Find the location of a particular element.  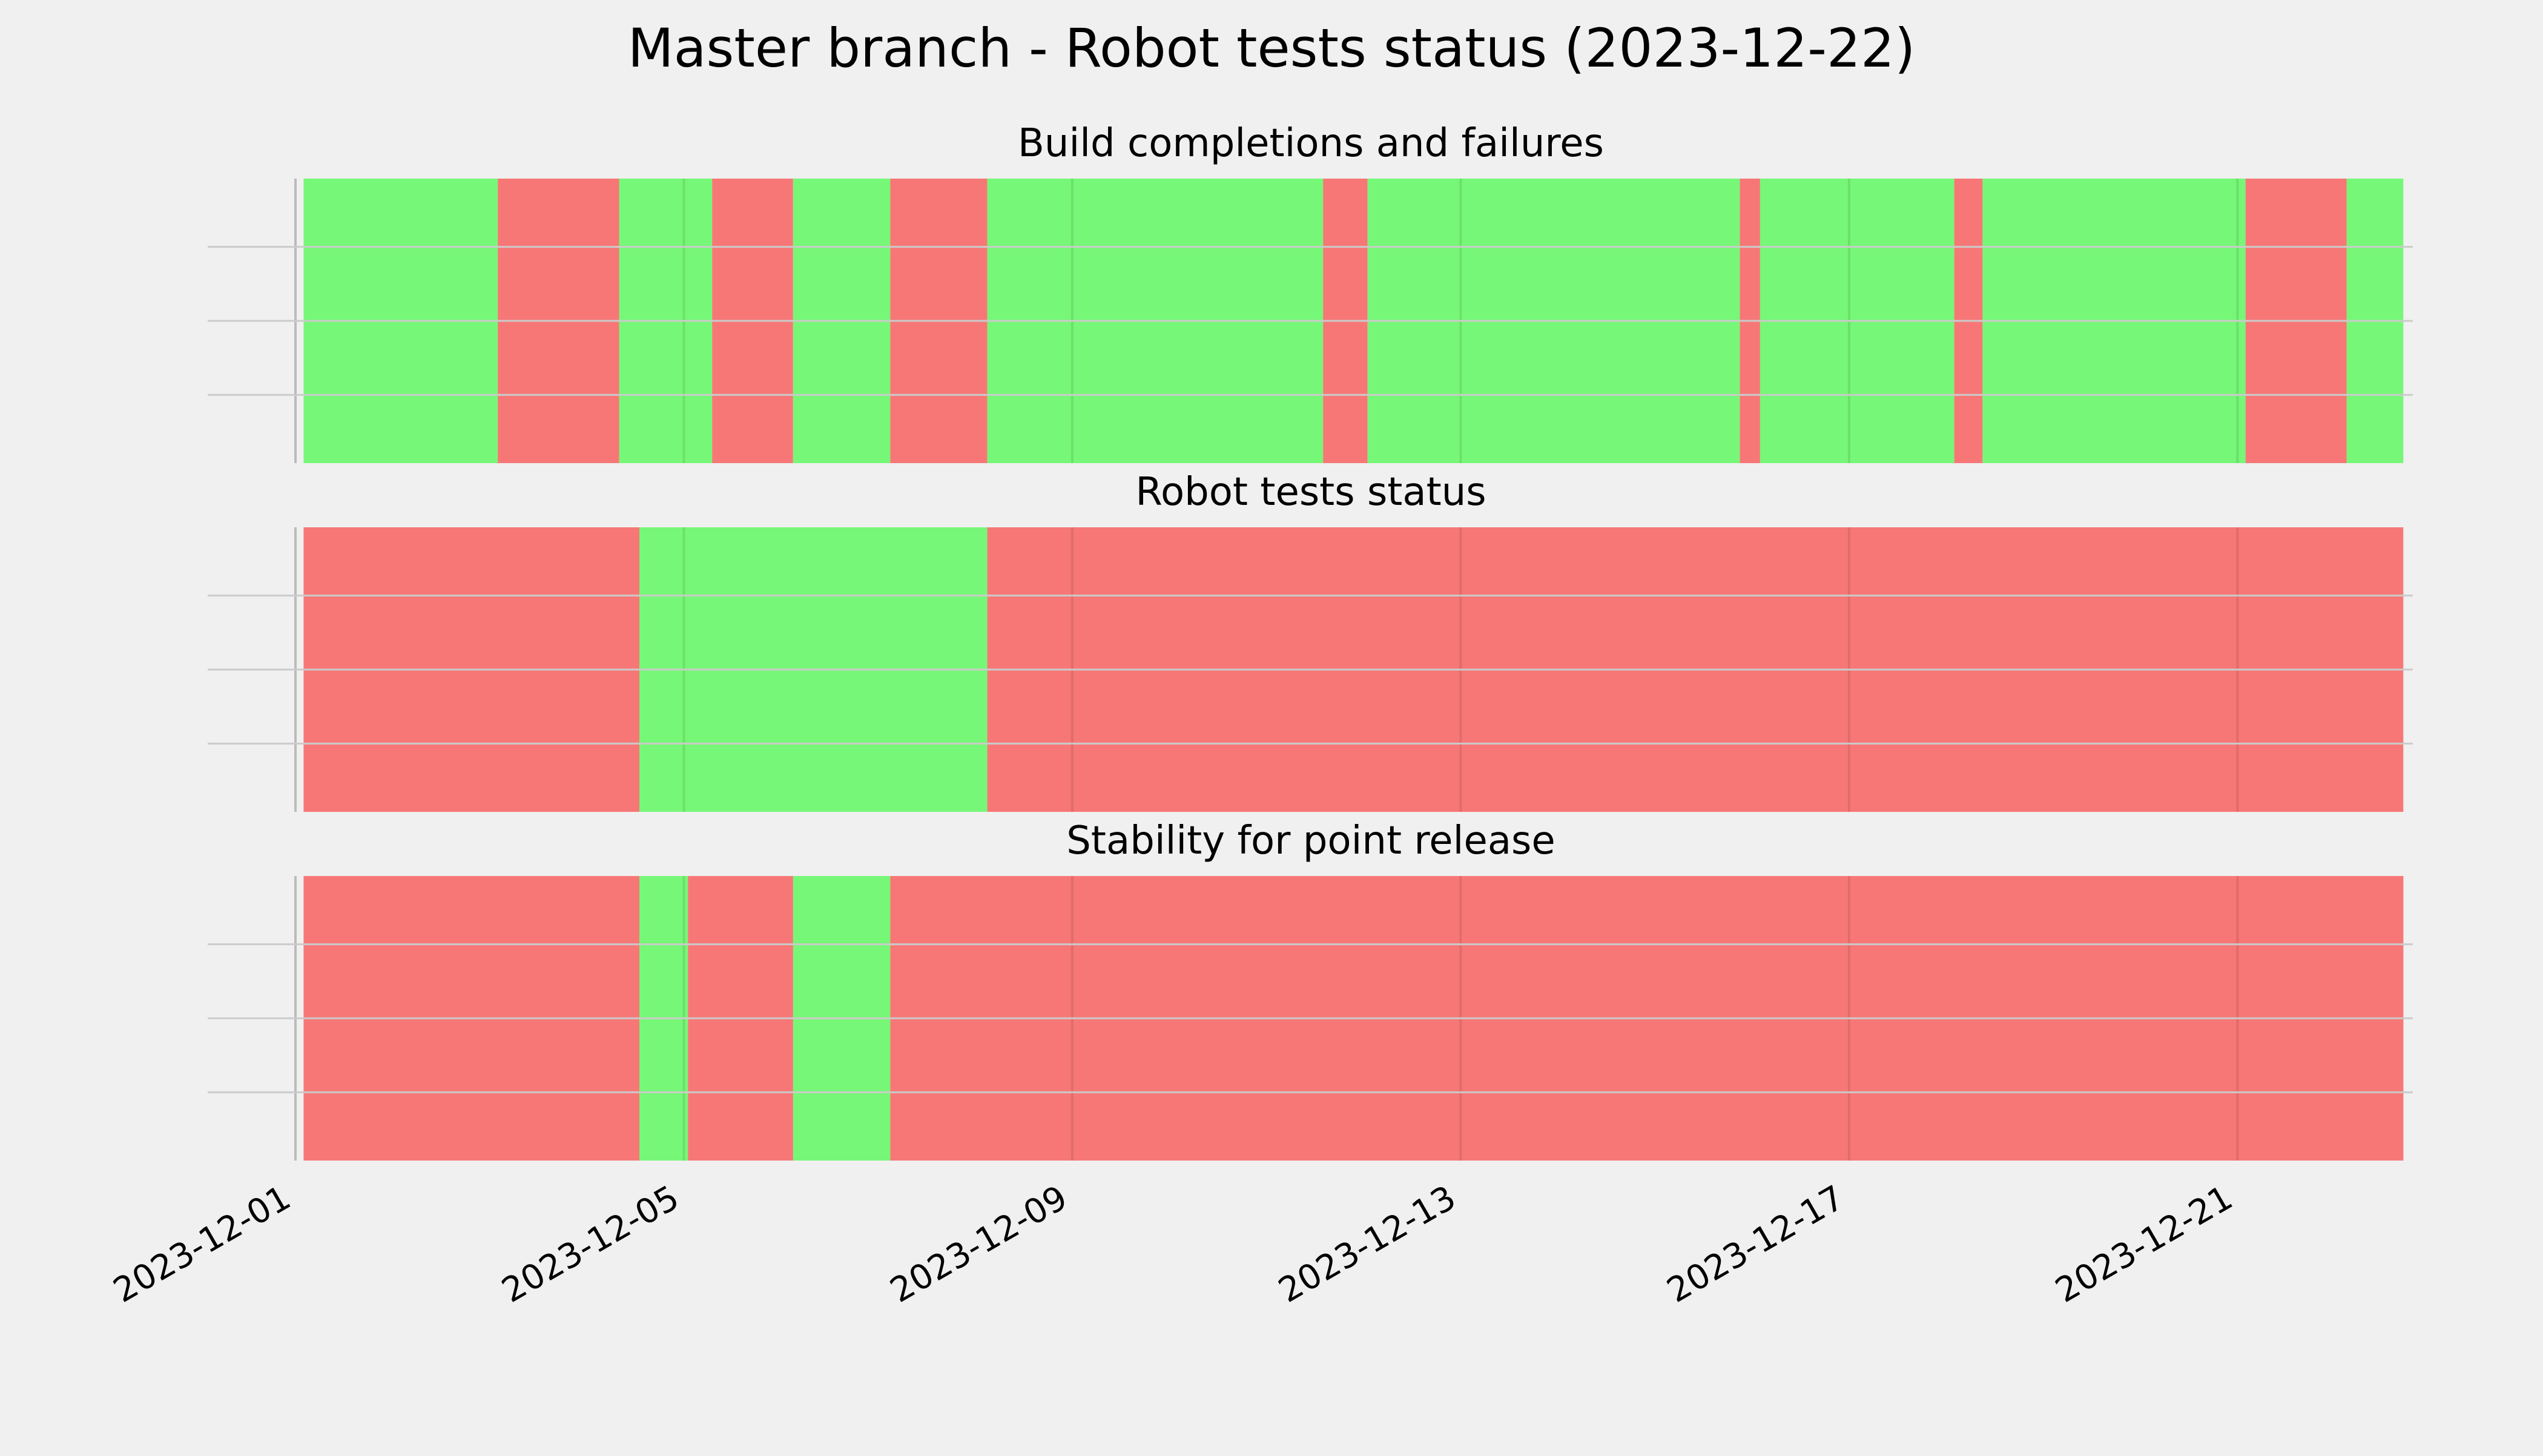

x-tick-label: 2023-12-05 is located at coordinates (590, 1244).